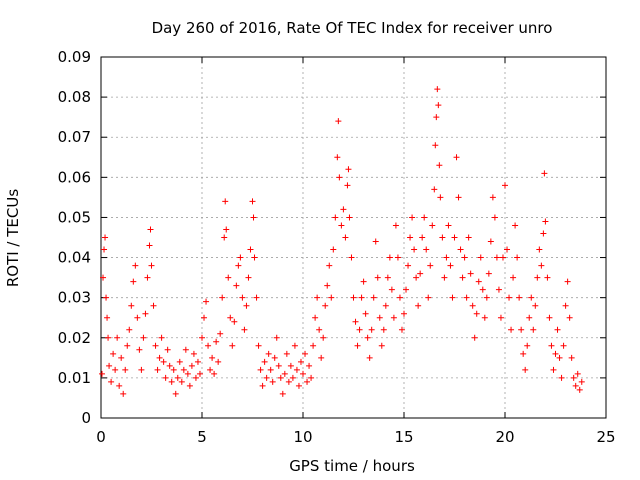 This screenshot has width=640, height=480. I want to click on y-tick-label: 0.08, so click(74, 97).